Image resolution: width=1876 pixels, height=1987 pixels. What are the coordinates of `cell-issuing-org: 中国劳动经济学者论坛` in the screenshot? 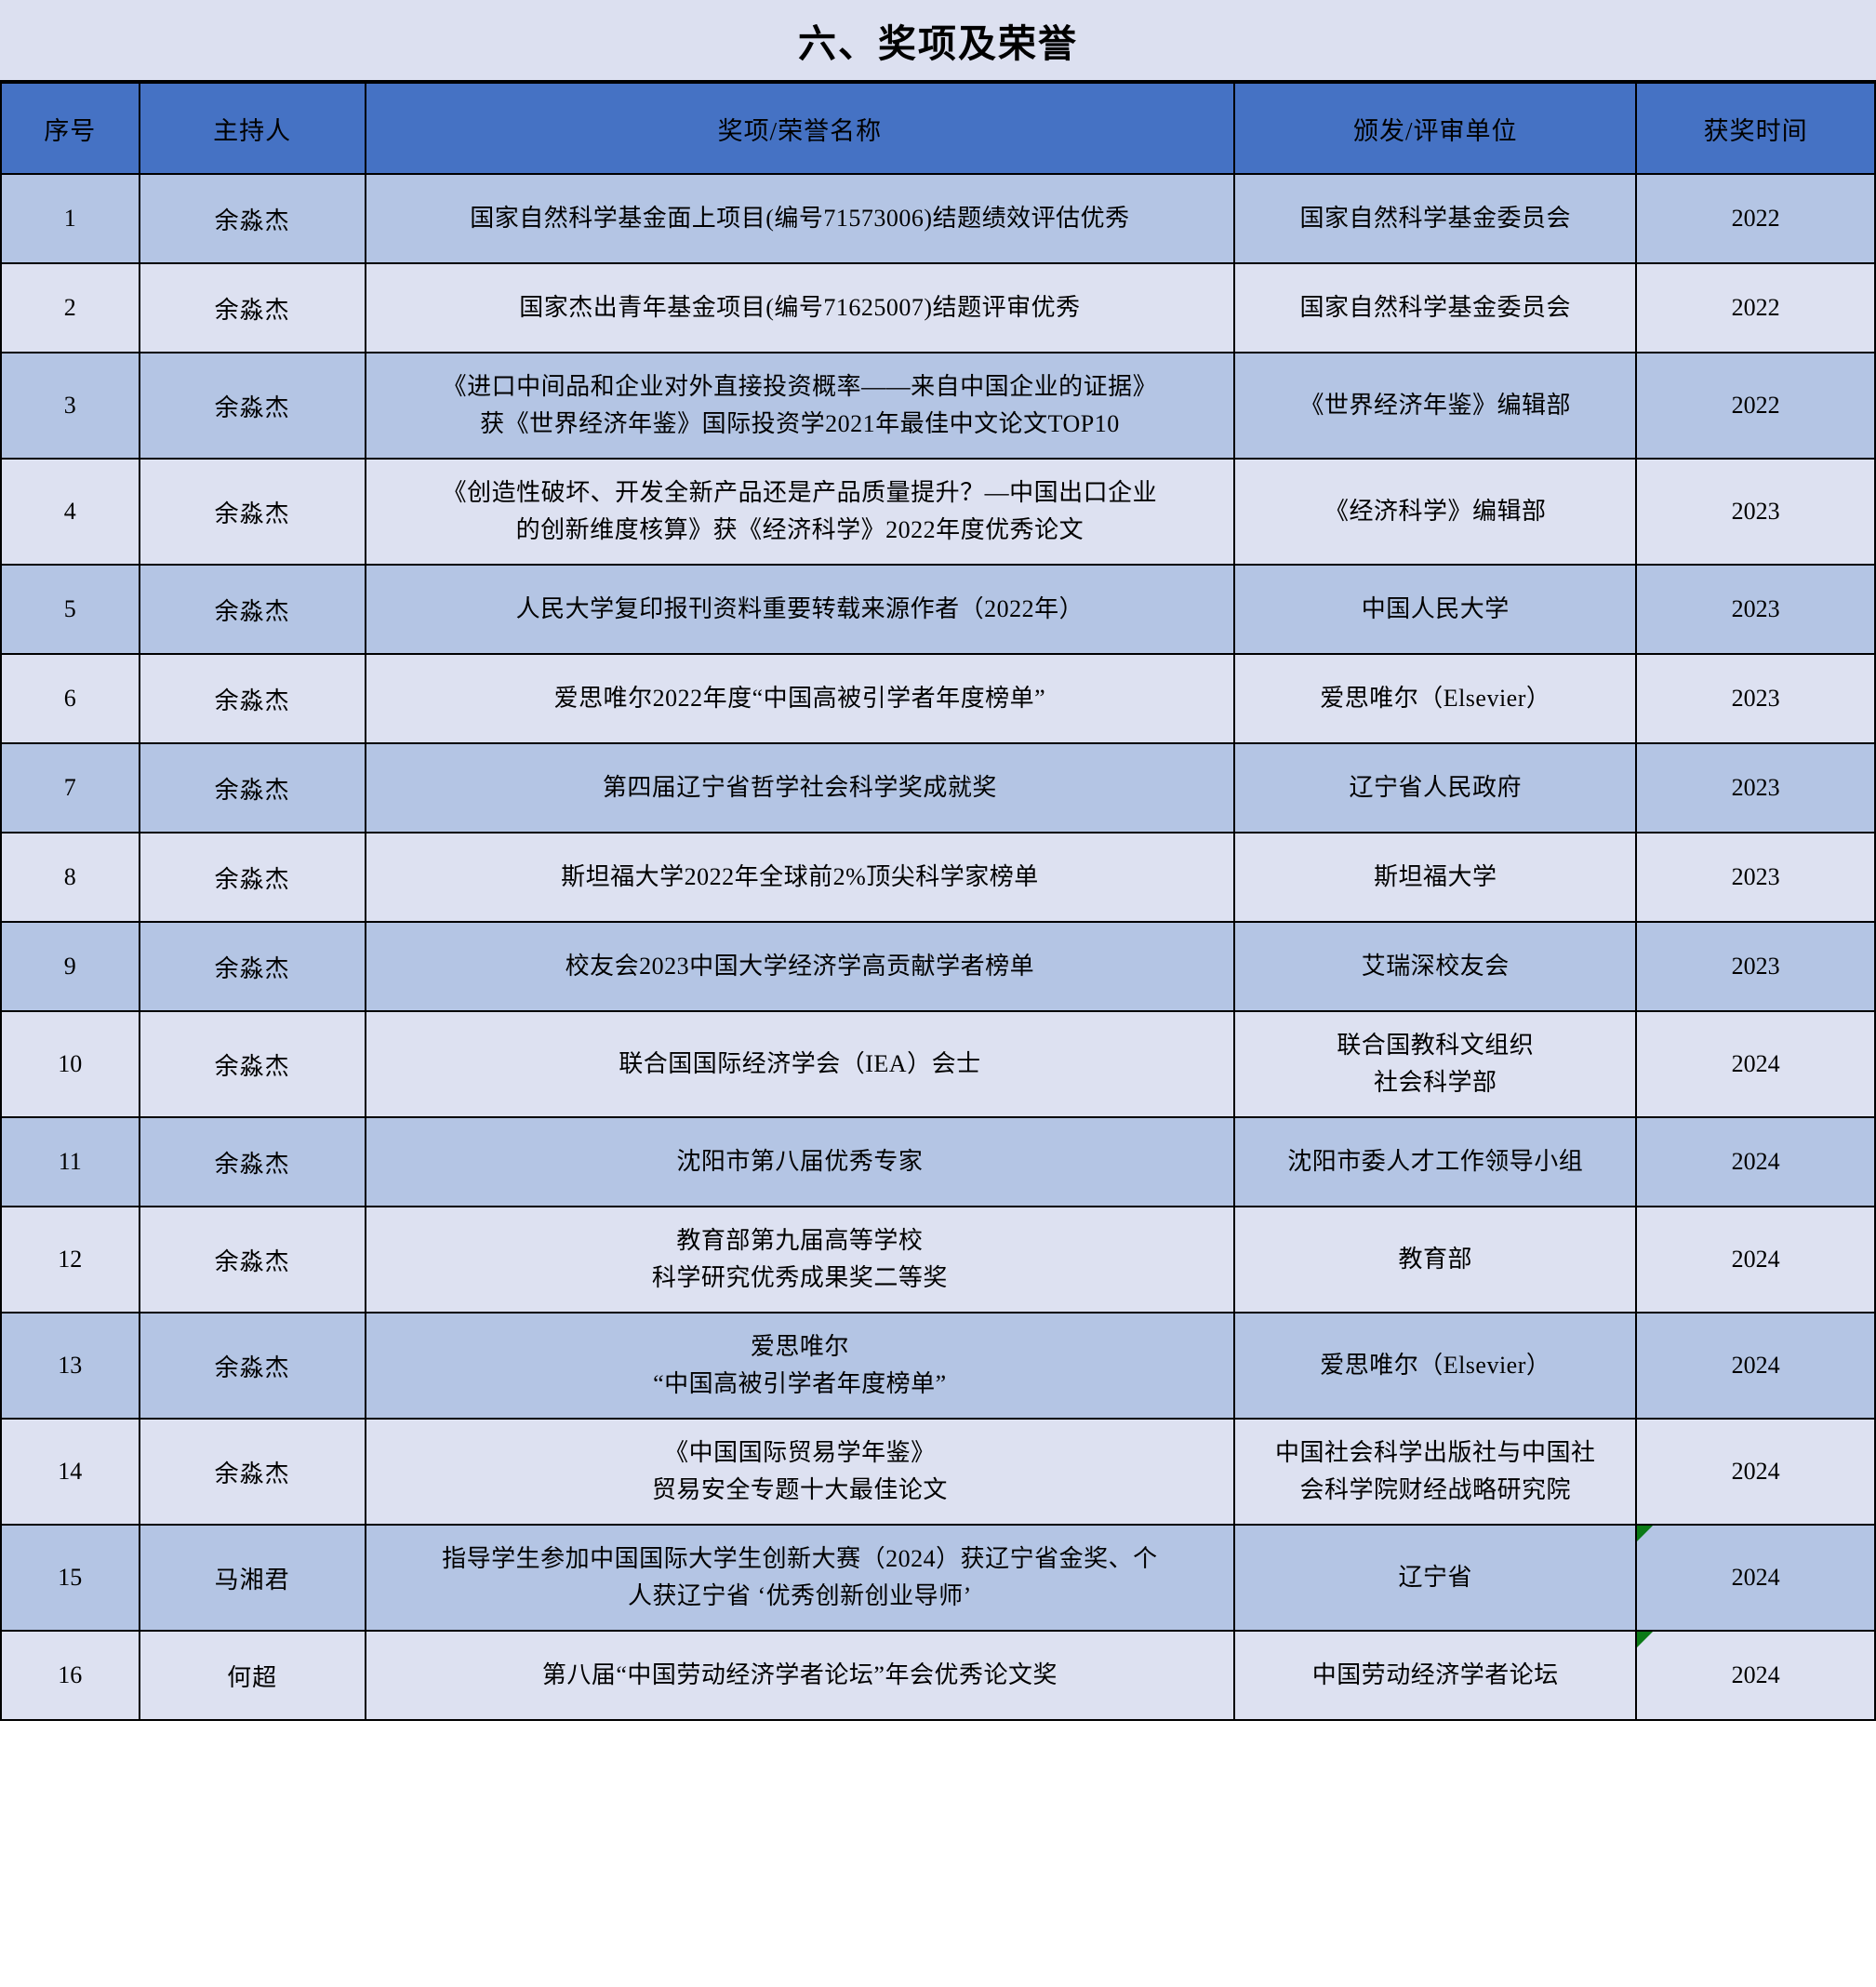 It's located at (1435, 1675).